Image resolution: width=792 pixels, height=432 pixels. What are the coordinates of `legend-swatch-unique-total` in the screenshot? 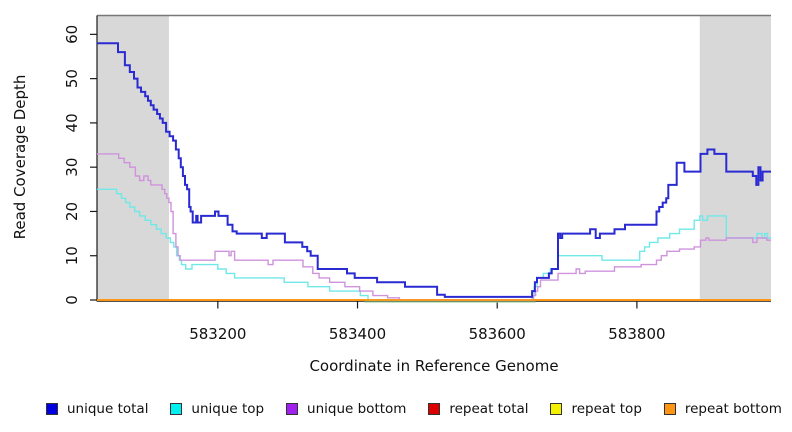 It's located at (52, 409).